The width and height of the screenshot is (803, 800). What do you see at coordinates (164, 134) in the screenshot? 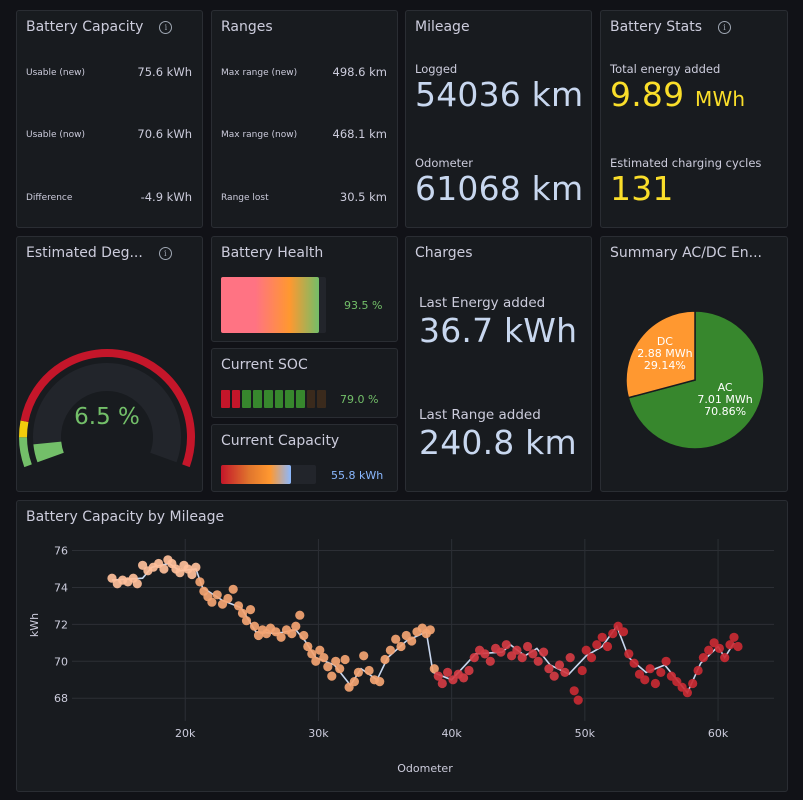
I see `usable-now-value: 70.6 kWh` at bounding box center [164, 134].